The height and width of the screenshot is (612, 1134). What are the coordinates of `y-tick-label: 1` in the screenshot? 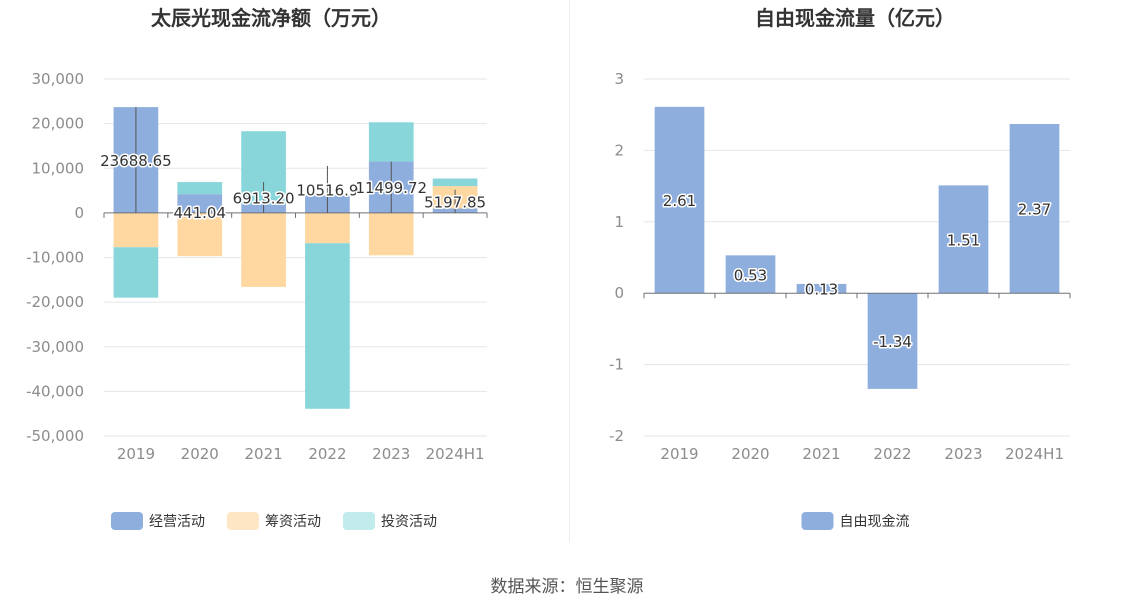 It's located at (619, 222).